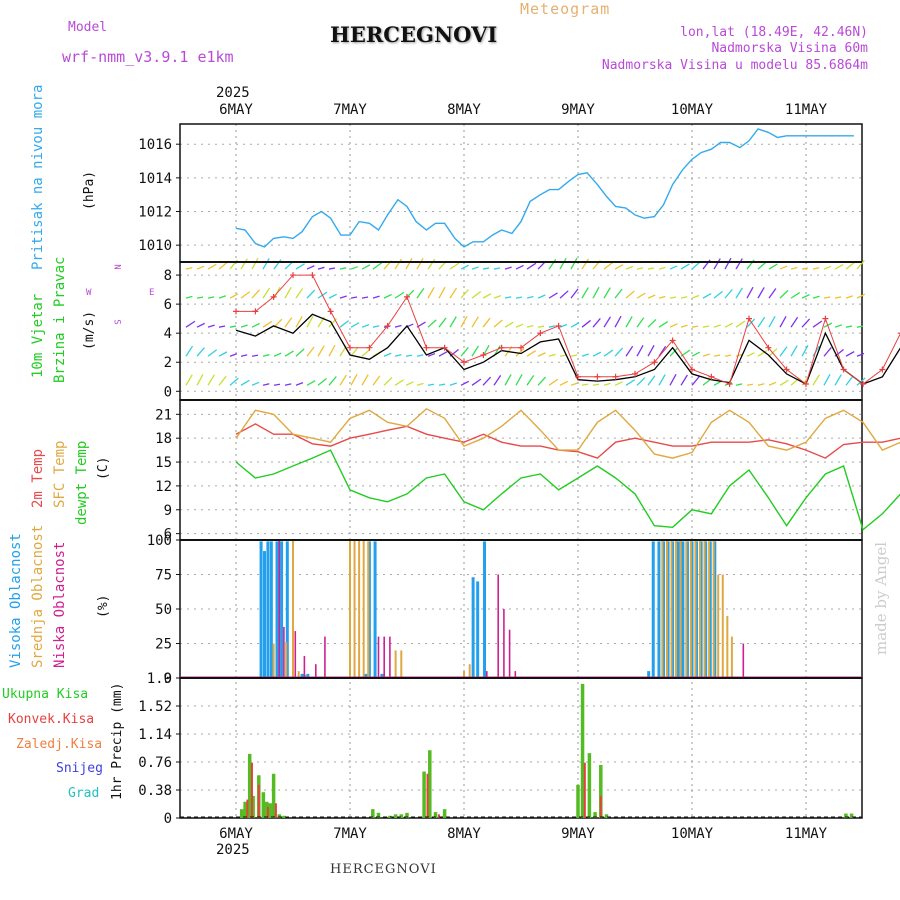 The image size is (900, 900). Describe the element at coordinates (578, 110) in the screenshot. I see `day-label-top: 9MAY` at that location.